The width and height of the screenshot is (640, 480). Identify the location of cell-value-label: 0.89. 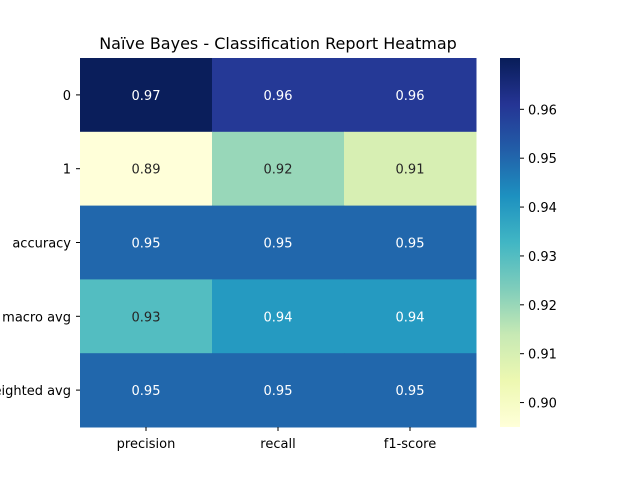
(146, 170).